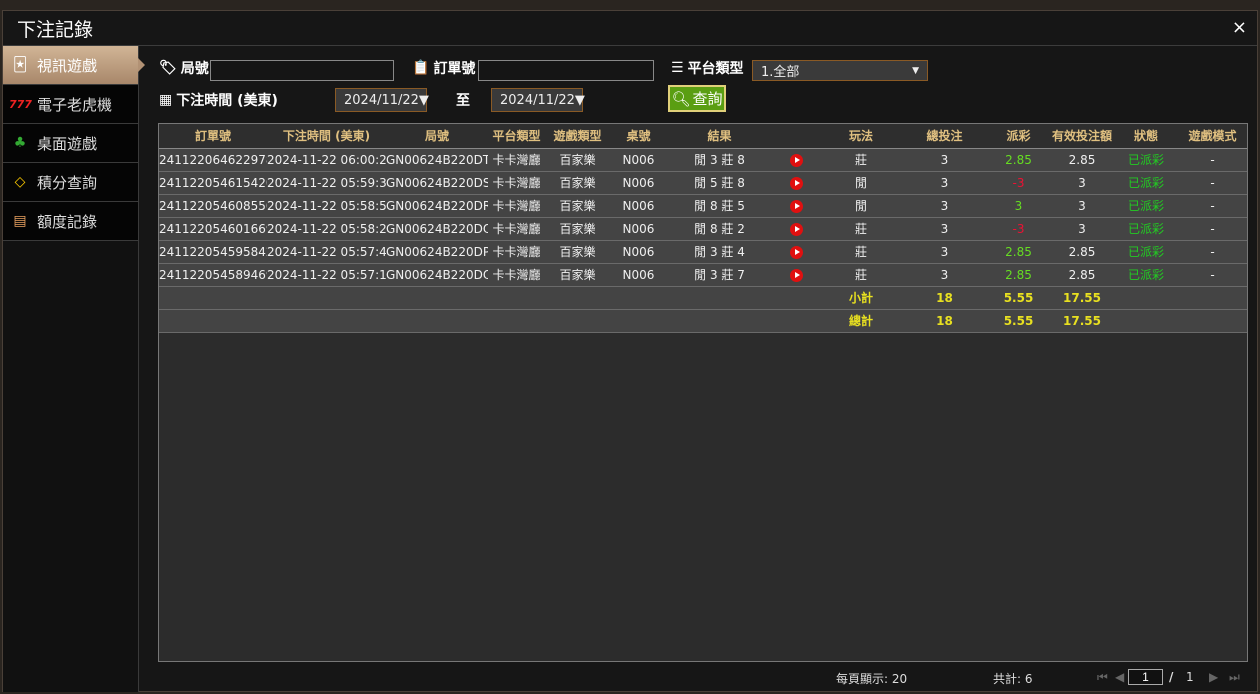  Describe the element at coordinates (1013, 679) in the screenshot. I see `total-count-text: 共計: 6` at that location.